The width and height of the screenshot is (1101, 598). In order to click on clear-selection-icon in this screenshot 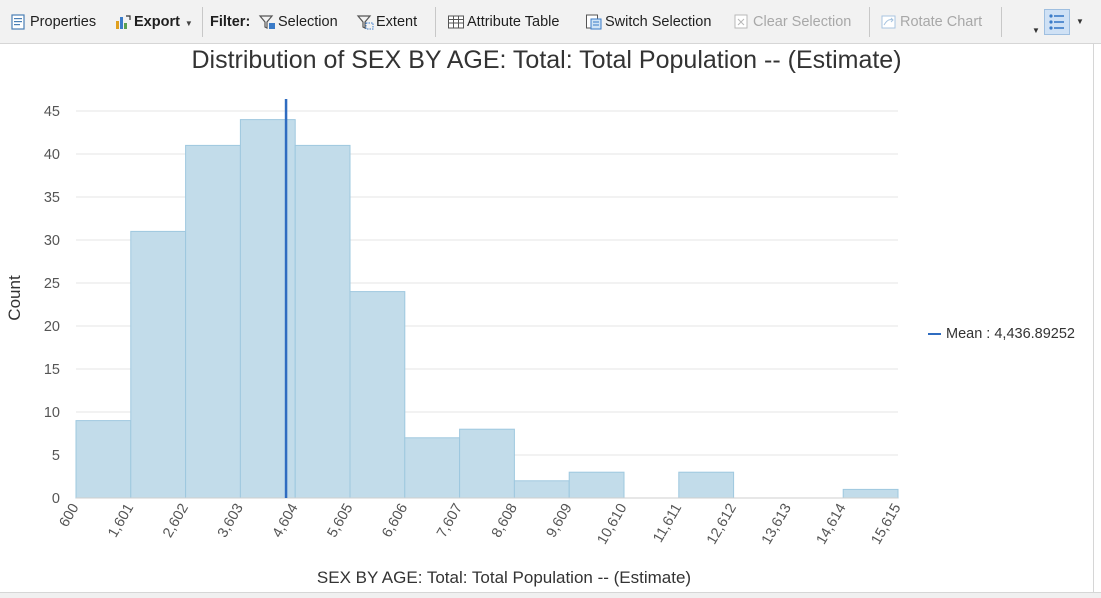, I will do `click(742, 22)`.